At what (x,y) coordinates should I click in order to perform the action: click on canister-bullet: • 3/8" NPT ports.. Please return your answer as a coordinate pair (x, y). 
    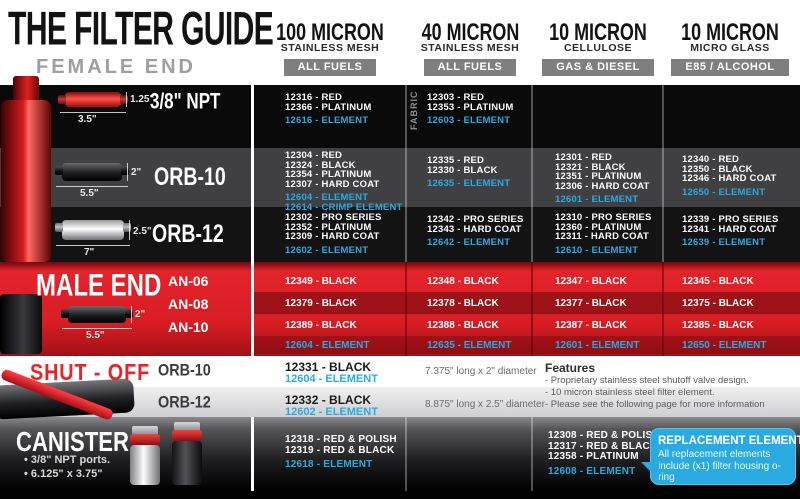
    Looking at the image, I should click on (67, 460).